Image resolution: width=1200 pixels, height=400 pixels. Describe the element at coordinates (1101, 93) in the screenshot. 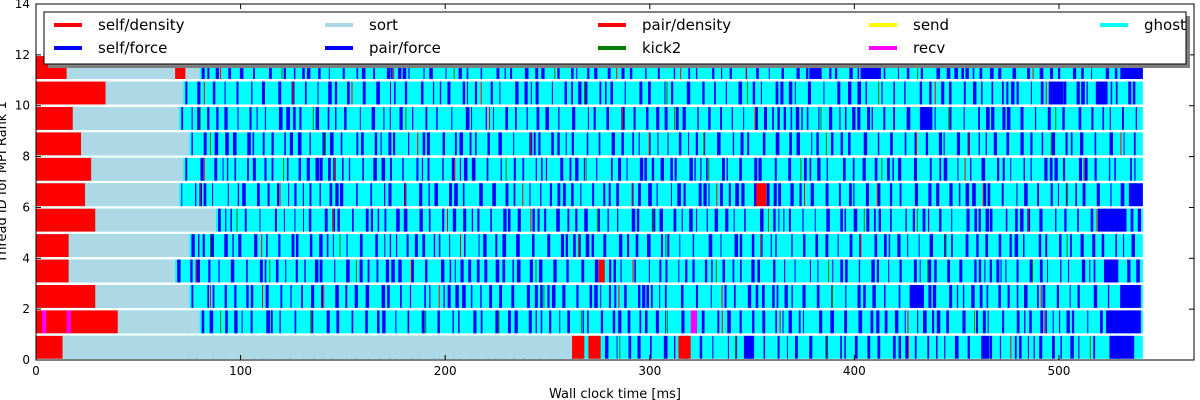

I see `self-force-task` at that location.